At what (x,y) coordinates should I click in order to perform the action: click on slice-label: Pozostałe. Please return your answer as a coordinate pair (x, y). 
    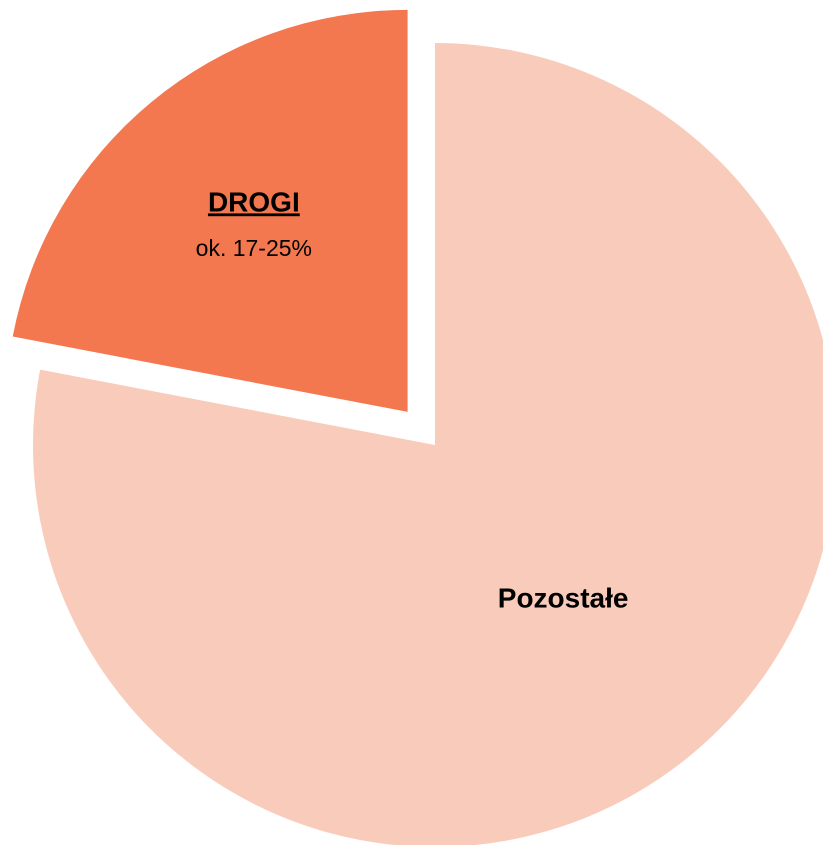
    Looking at the image, I should click on (563, 597).